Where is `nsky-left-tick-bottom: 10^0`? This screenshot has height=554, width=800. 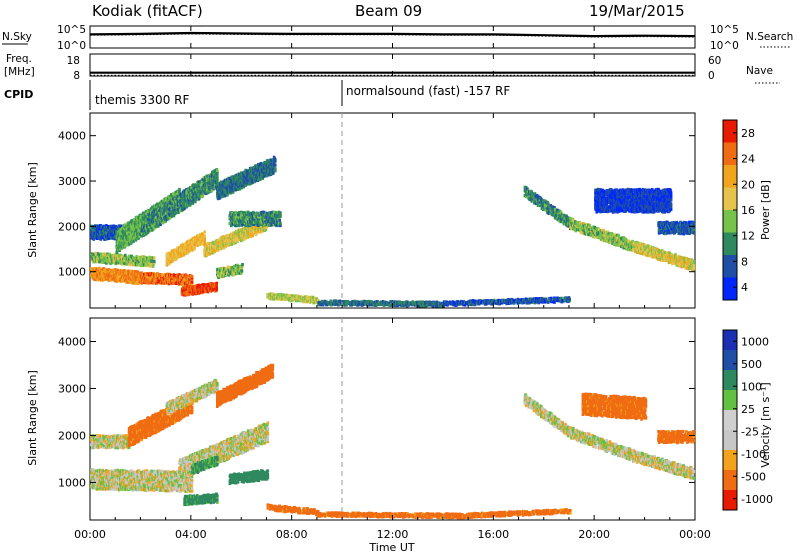
nsky-left-tick-bottom: 10^0 is located at coordinates (71, 46).